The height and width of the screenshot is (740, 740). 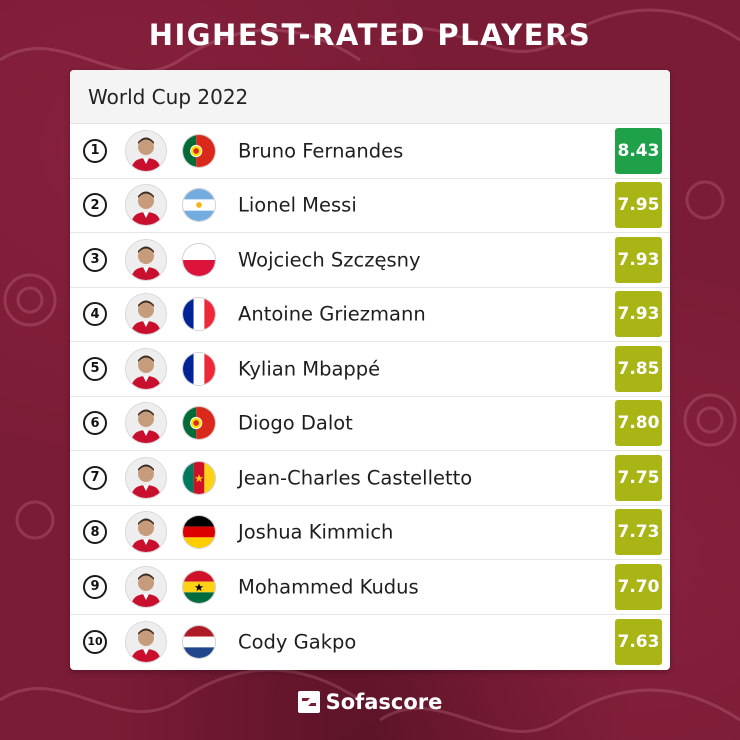 What do you see at coordinates (638, 641) in the screenshot?
I see `rating-badge: 7.63` at bounding box center [638, 641].